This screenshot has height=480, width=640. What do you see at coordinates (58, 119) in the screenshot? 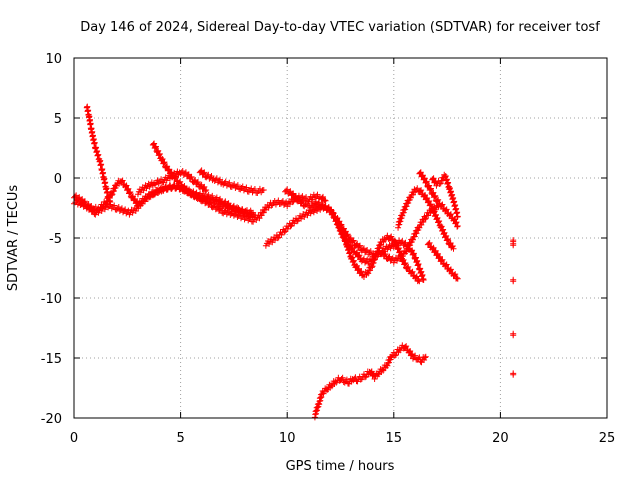
I see `y-tick-label: 5` at bounding box center [58, 119].